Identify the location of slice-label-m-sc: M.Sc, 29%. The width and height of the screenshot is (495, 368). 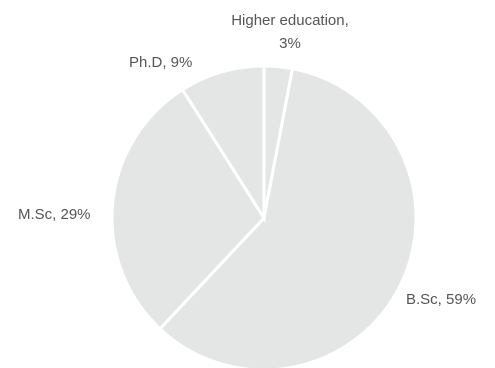
(54, 214).